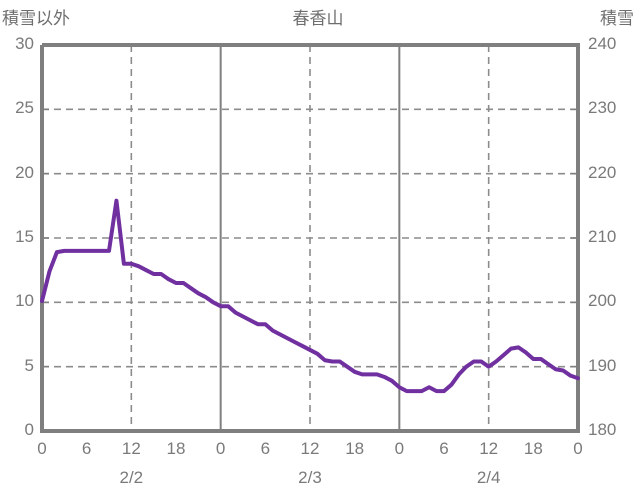 The width and height of the screenshot is (636, 501). Describe the element at coordinates (310, 477) in the screenshot. I see `x-axis-day-label: 2/3` at that location.